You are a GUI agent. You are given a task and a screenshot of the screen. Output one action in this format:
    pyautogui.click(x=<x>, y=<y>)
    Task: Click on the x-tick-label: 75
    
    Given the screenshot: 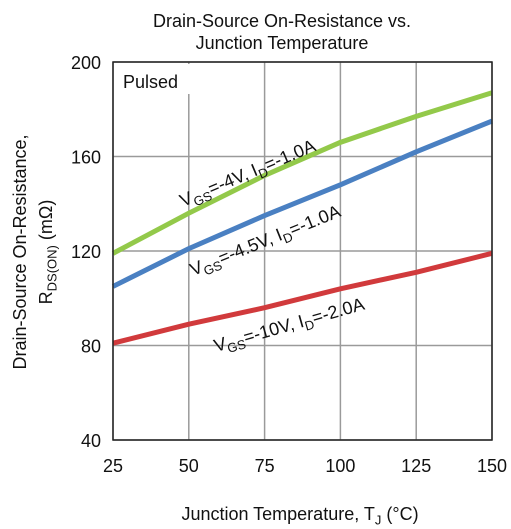 What is the action you would take?
    pyautogui.click(x=265, y=466)
    